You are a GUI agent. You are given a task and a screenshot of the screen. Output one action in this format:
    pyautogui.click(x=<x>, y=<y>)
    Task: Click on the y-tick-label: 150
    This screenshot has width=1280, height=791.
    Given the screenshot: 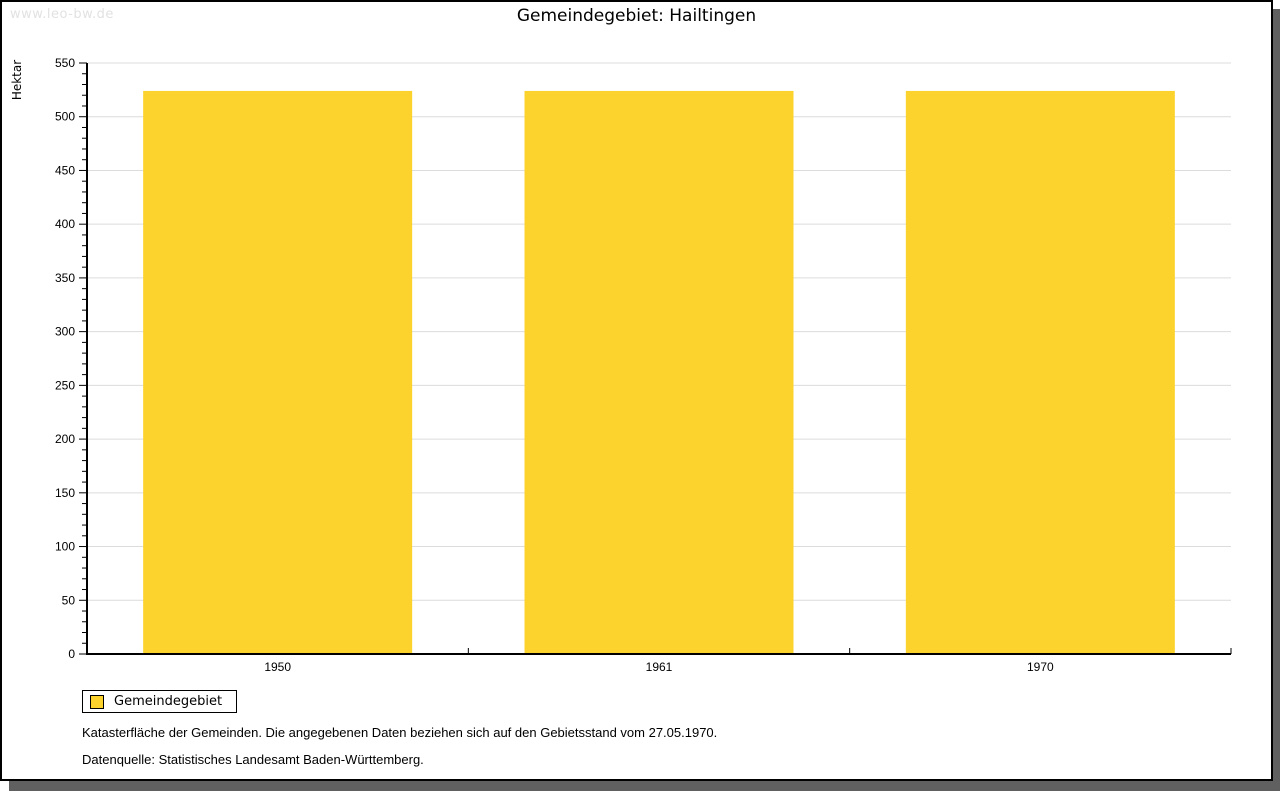 What is the action you would take?
    pyautogui.click(x=65, y=493)
    